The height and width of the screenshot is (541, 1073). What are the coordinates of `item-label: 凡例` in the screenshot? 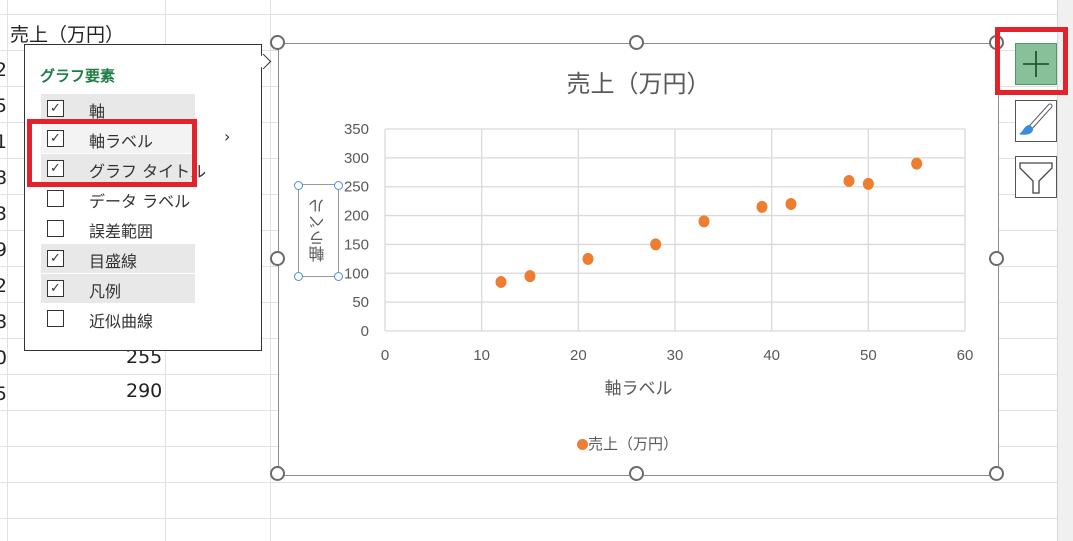 It's located at (105, 291).